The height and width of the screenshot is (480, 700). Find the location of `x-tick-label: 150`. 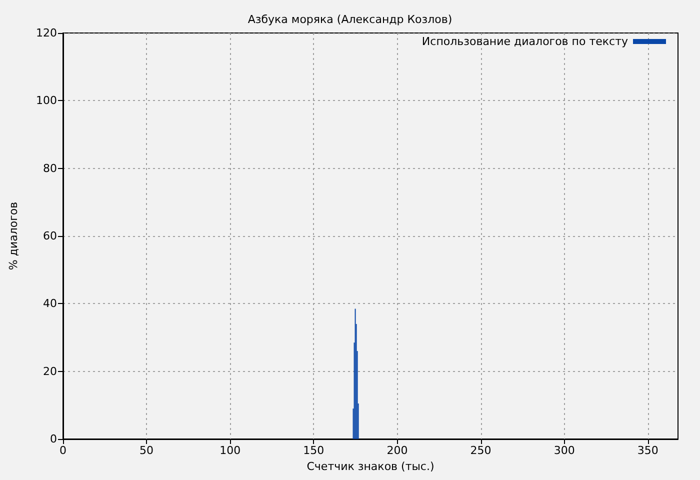

x-tick-label: 150 is located at coordinates (313, 450).